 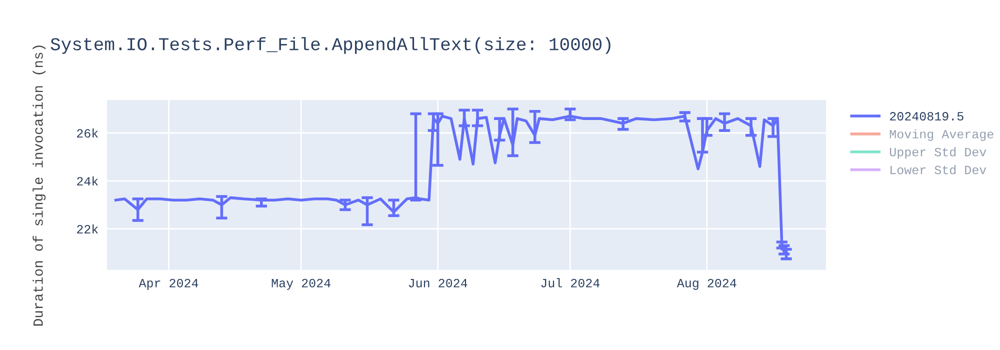 I want to click on x-tick-label: Jul 2024, so click(x=570, y=283).